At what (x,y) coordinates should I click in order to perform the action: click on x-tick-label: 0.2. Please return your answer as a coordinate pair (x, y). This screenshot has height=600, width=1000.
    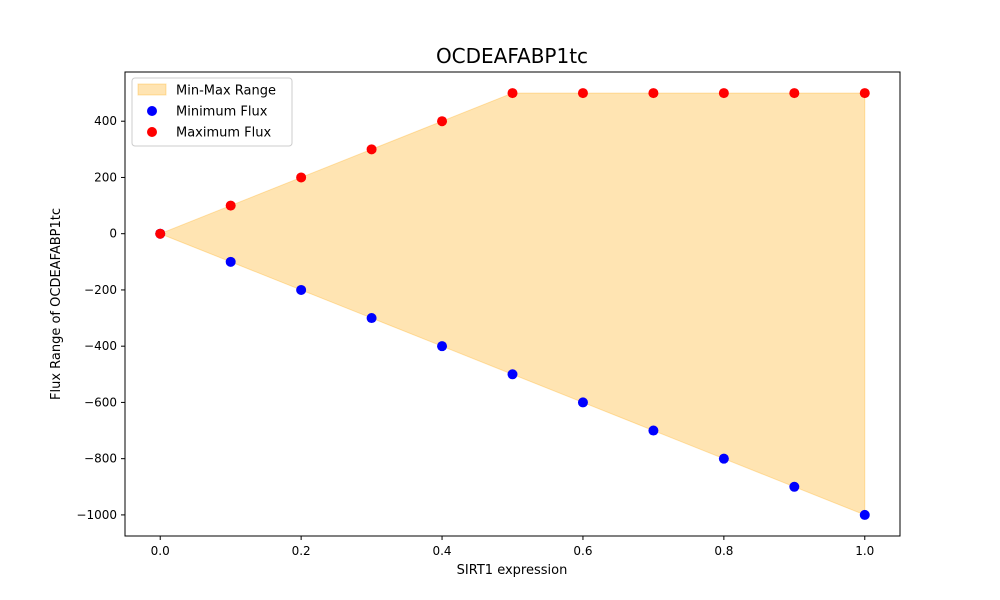
    Looking at the image, I should click on (301, 551).